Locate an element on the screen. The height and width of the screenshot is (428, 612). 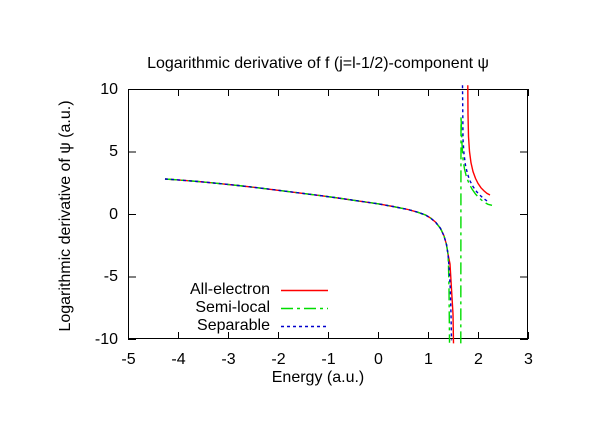
x-tick-label: -3 is located at coordinates (228, 359).